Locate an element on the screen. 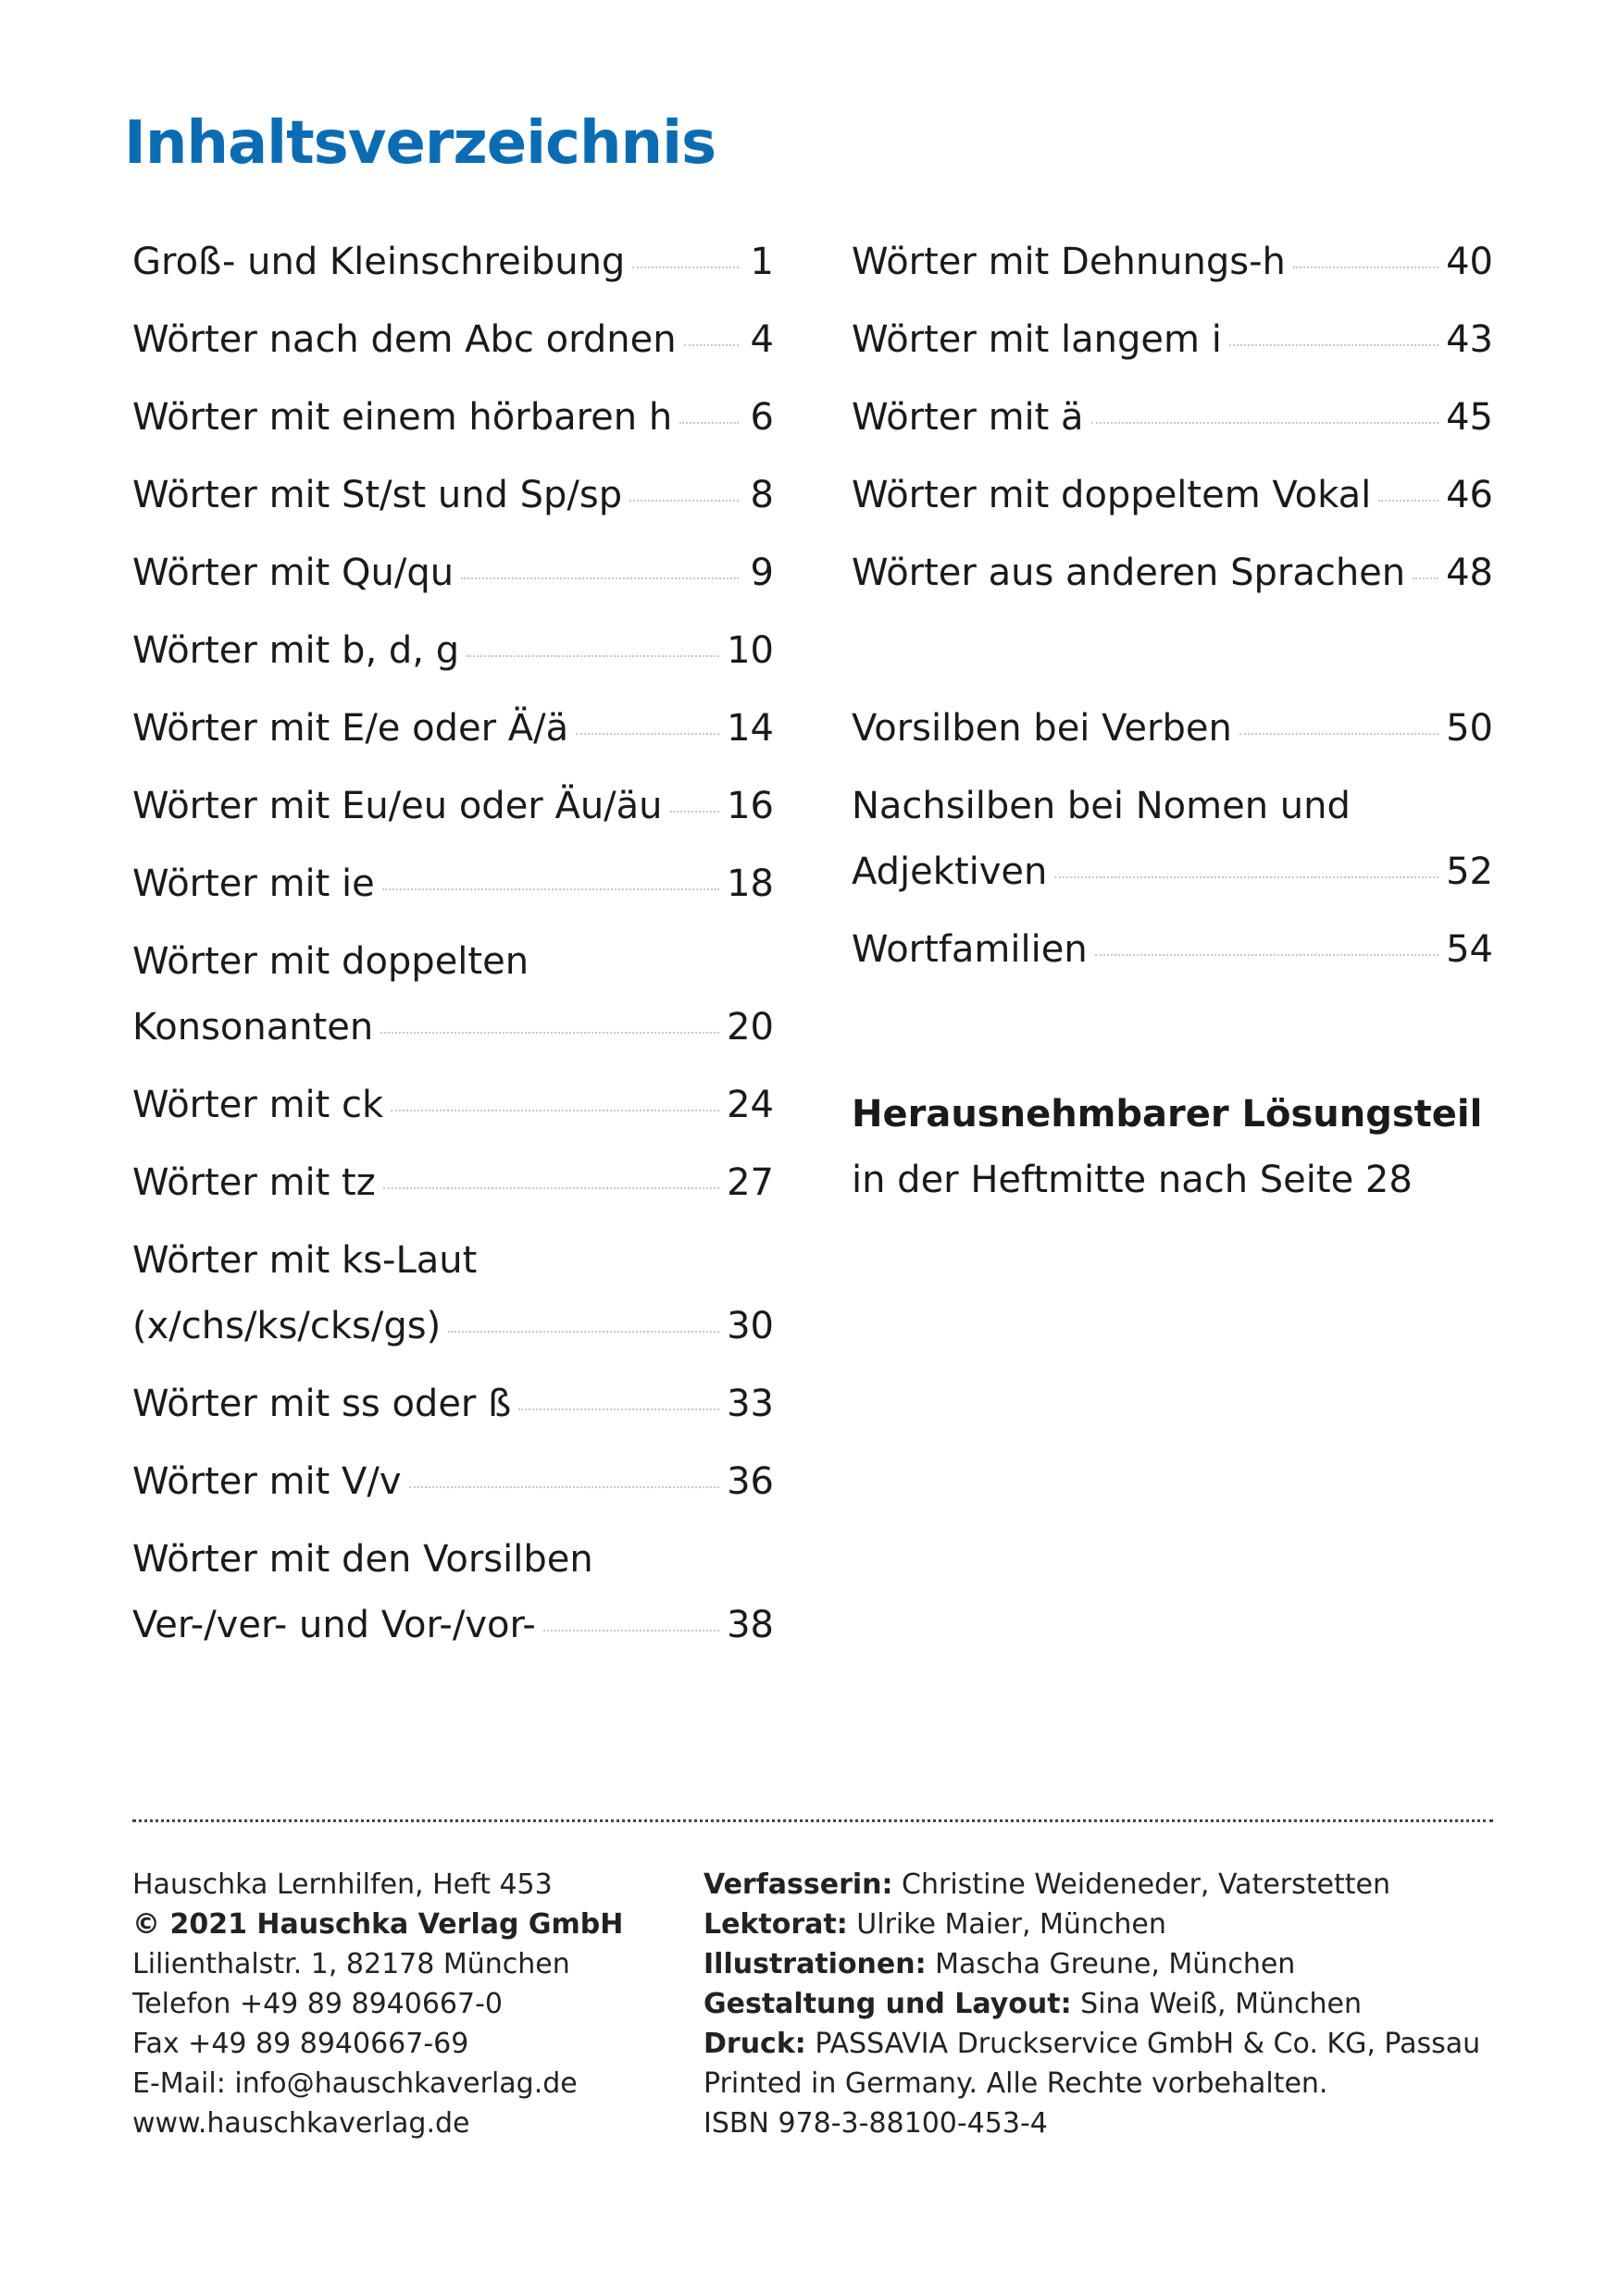  toc-entry: Wörter mit langem i 43 is located at coordinates (1172, 340).